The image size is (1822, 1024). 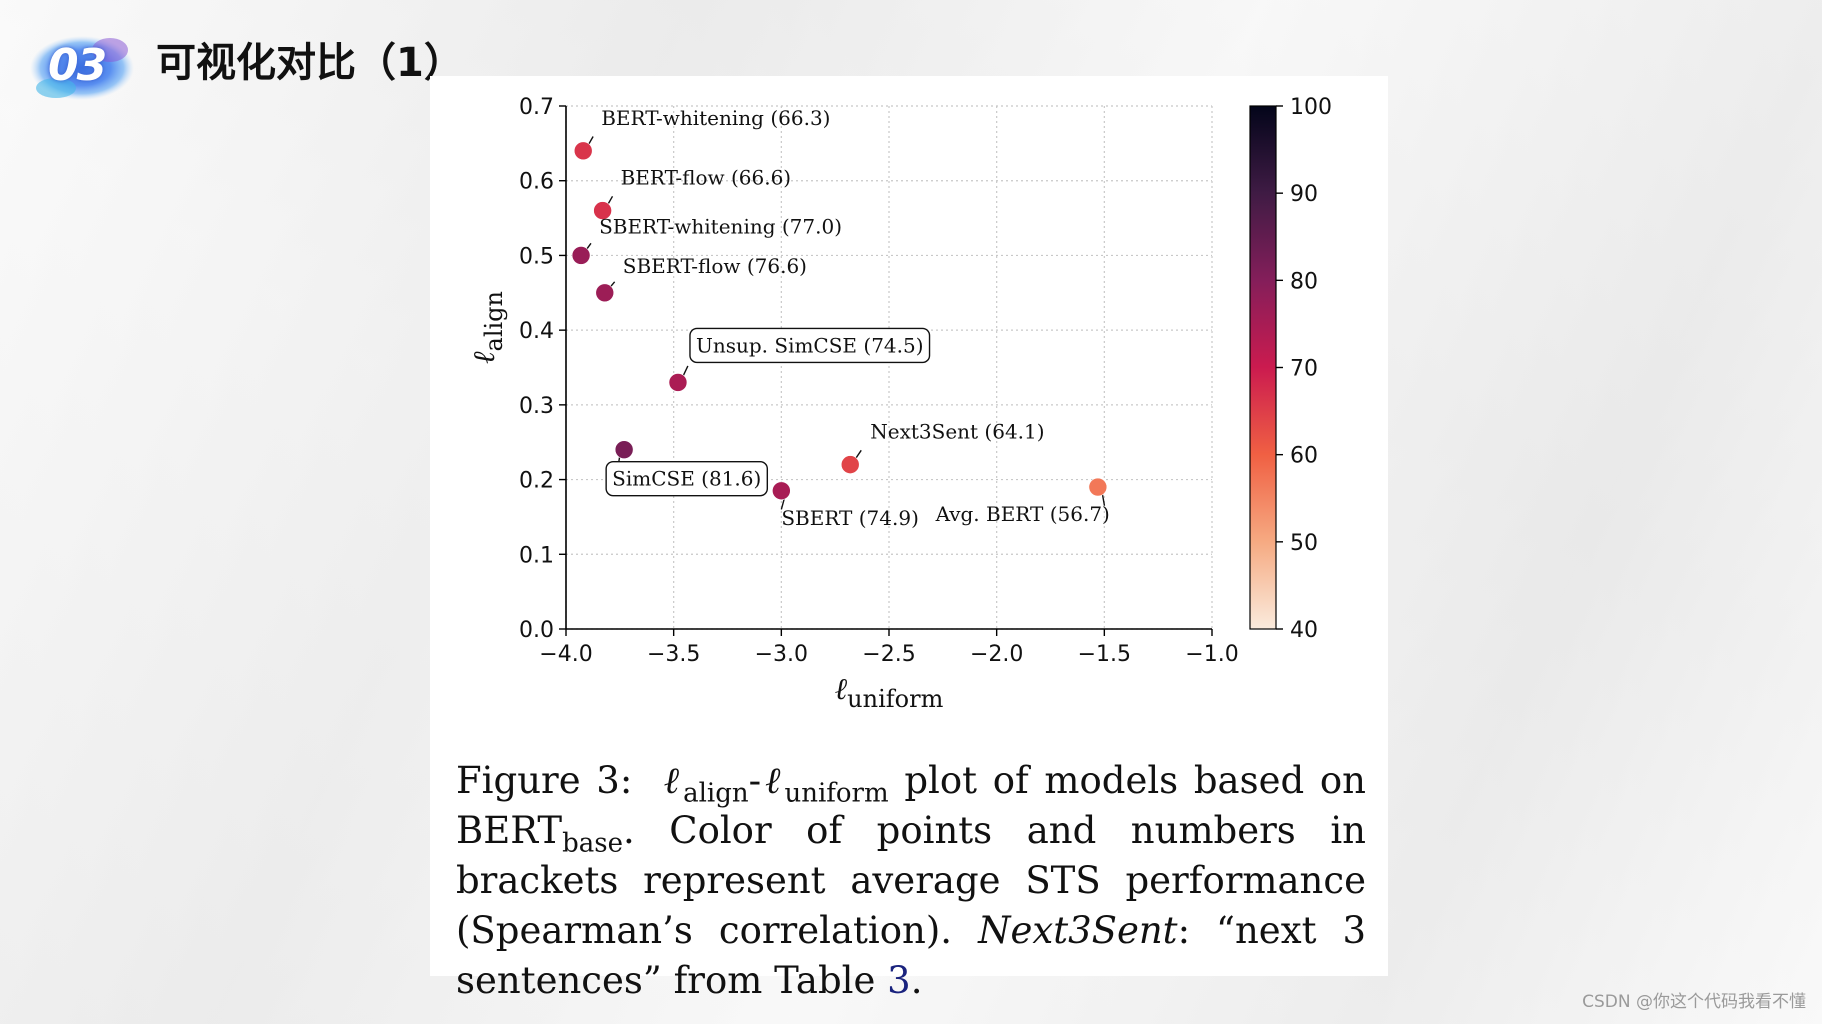 What do you see at coordinates (1304, 543) in the screenshot?
I see `colorbar-tick-label: 50` at bounding box center [1304, 543].